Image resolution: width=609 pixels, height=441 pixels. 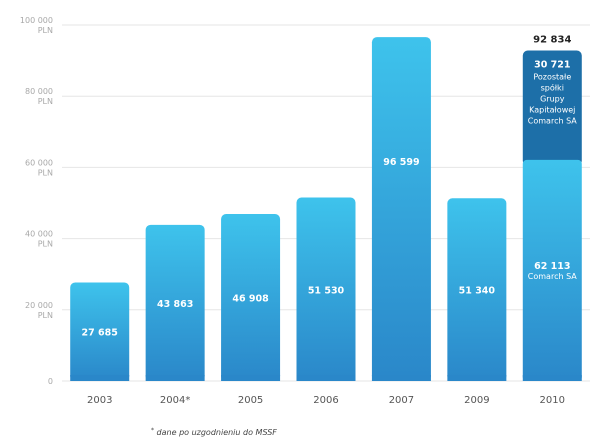 I want to click on stack-top-name-label: Comarch SA, so click(x=553, y=121).